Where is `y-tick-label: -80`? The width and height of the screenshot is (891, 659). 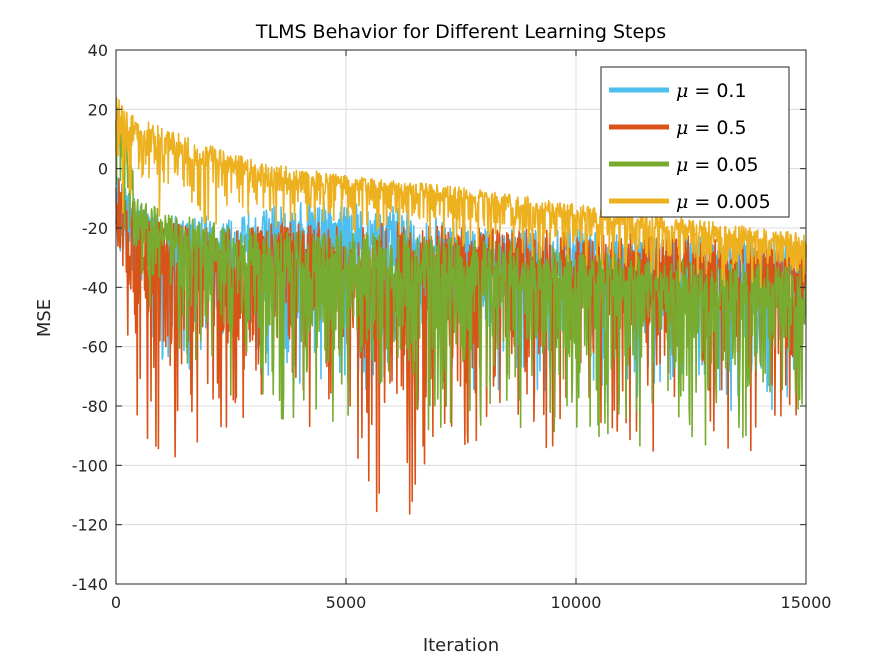 y-tick-label: -80 is located at coordinates (95, 406).